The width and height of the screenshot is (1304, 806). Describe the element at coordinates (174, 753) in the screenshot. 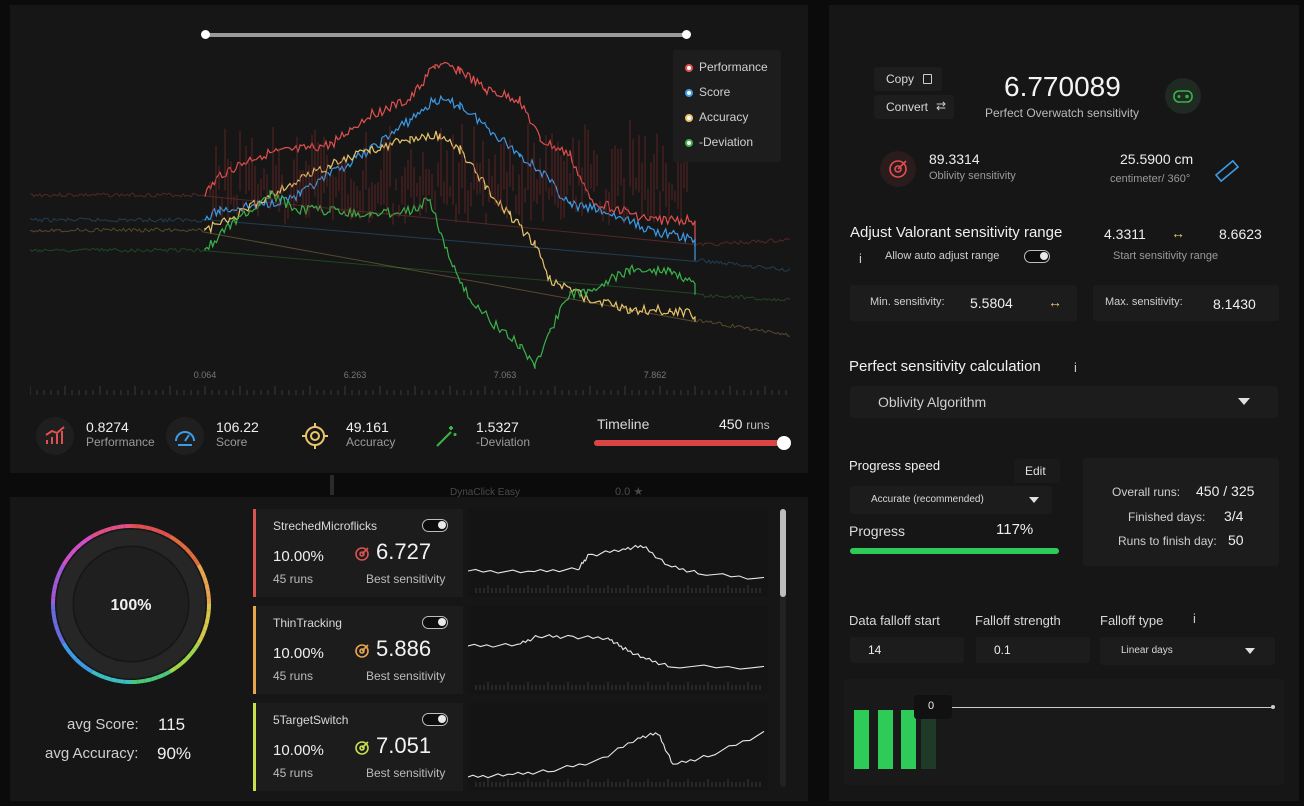

I see `avg-accuracy-value: 90%` at that location.